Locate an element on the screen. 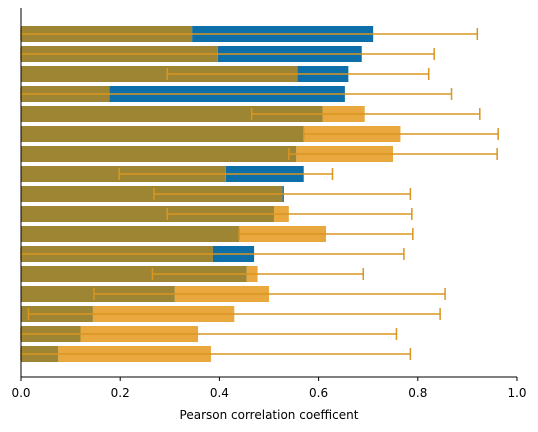 Image resolution: width=538 pixels, height=432 pixels. x-tick-label: 0.4 is located at coordinates (219, 393).